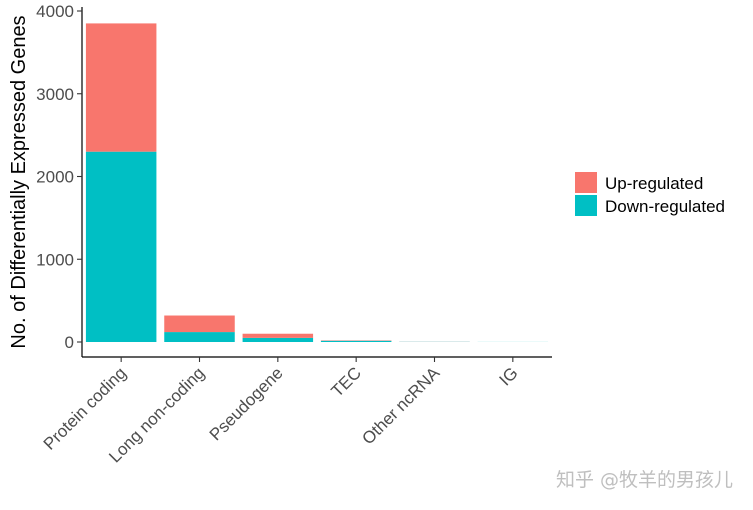 The width and height of the screenshot is (753, 510). Describe the element at coordinates (55, 11) in the screenshot. I see `y-tick-label: 4000` at that location.